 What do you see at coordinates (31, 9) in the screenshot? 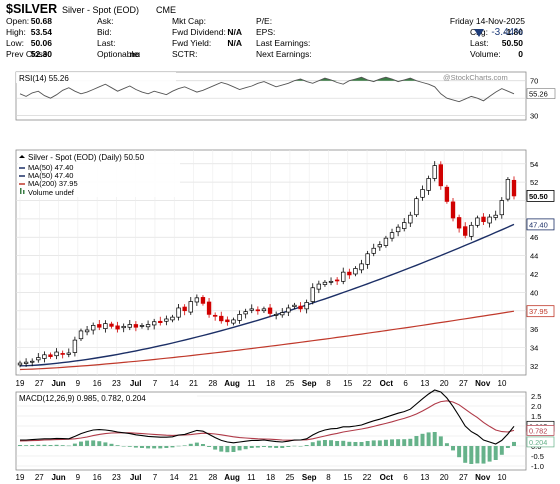
I see `symbol: $SILVER` at bounding box center [31, 9].